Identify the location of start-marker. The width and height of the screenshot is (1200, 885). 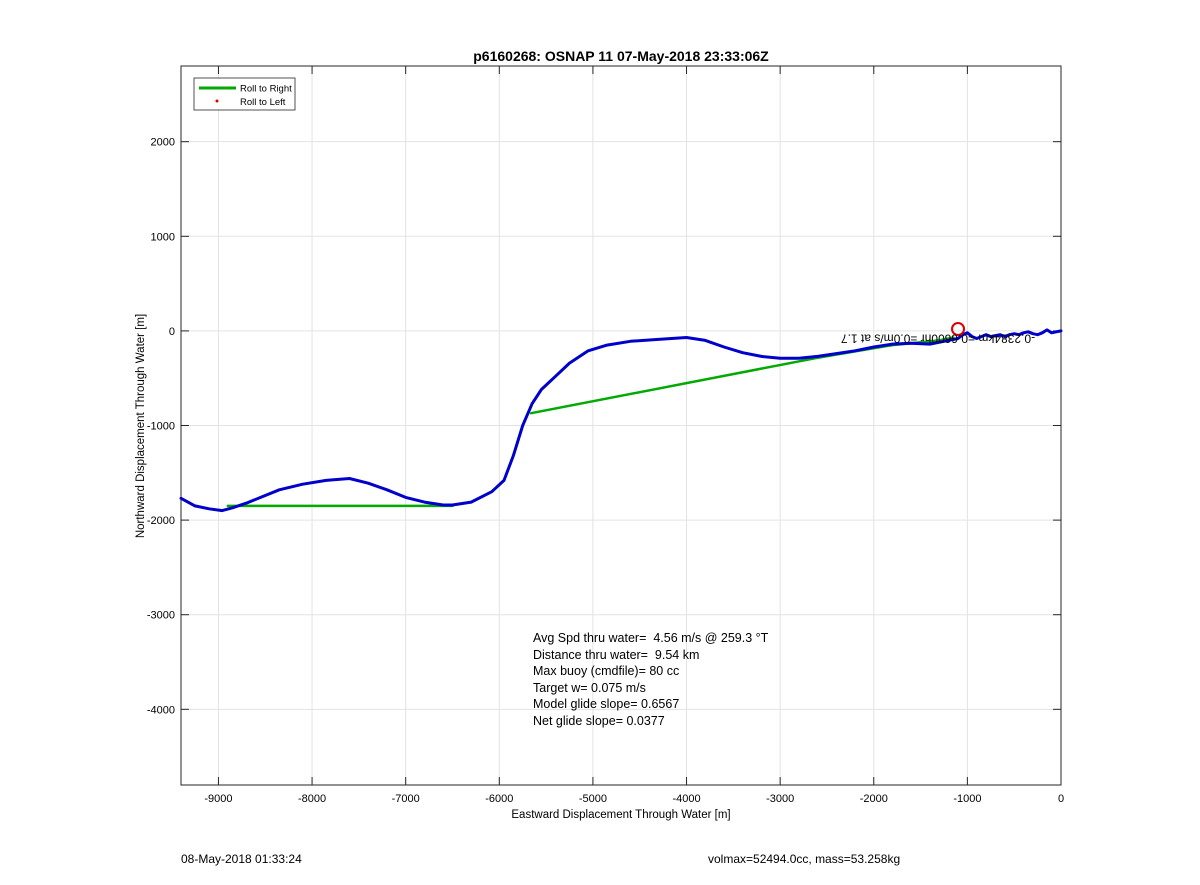
(958, 329).